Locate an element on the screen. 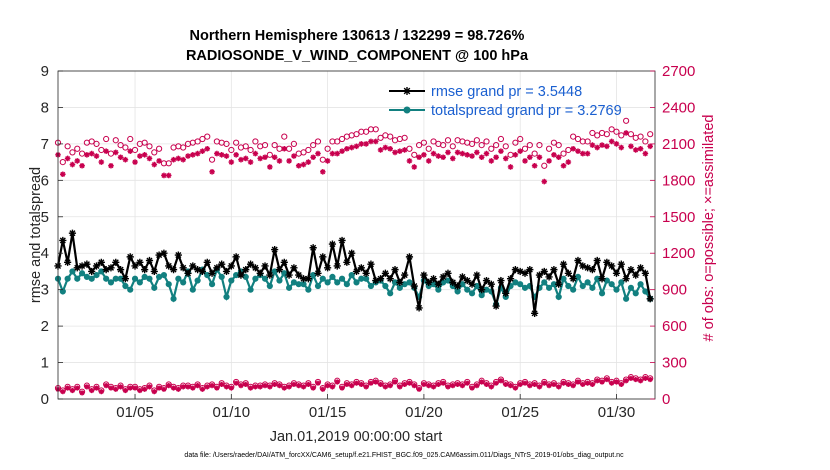 This screenshot has height=470, width=830. tick-label-right: 2700 is located at coordinates (678, 71).